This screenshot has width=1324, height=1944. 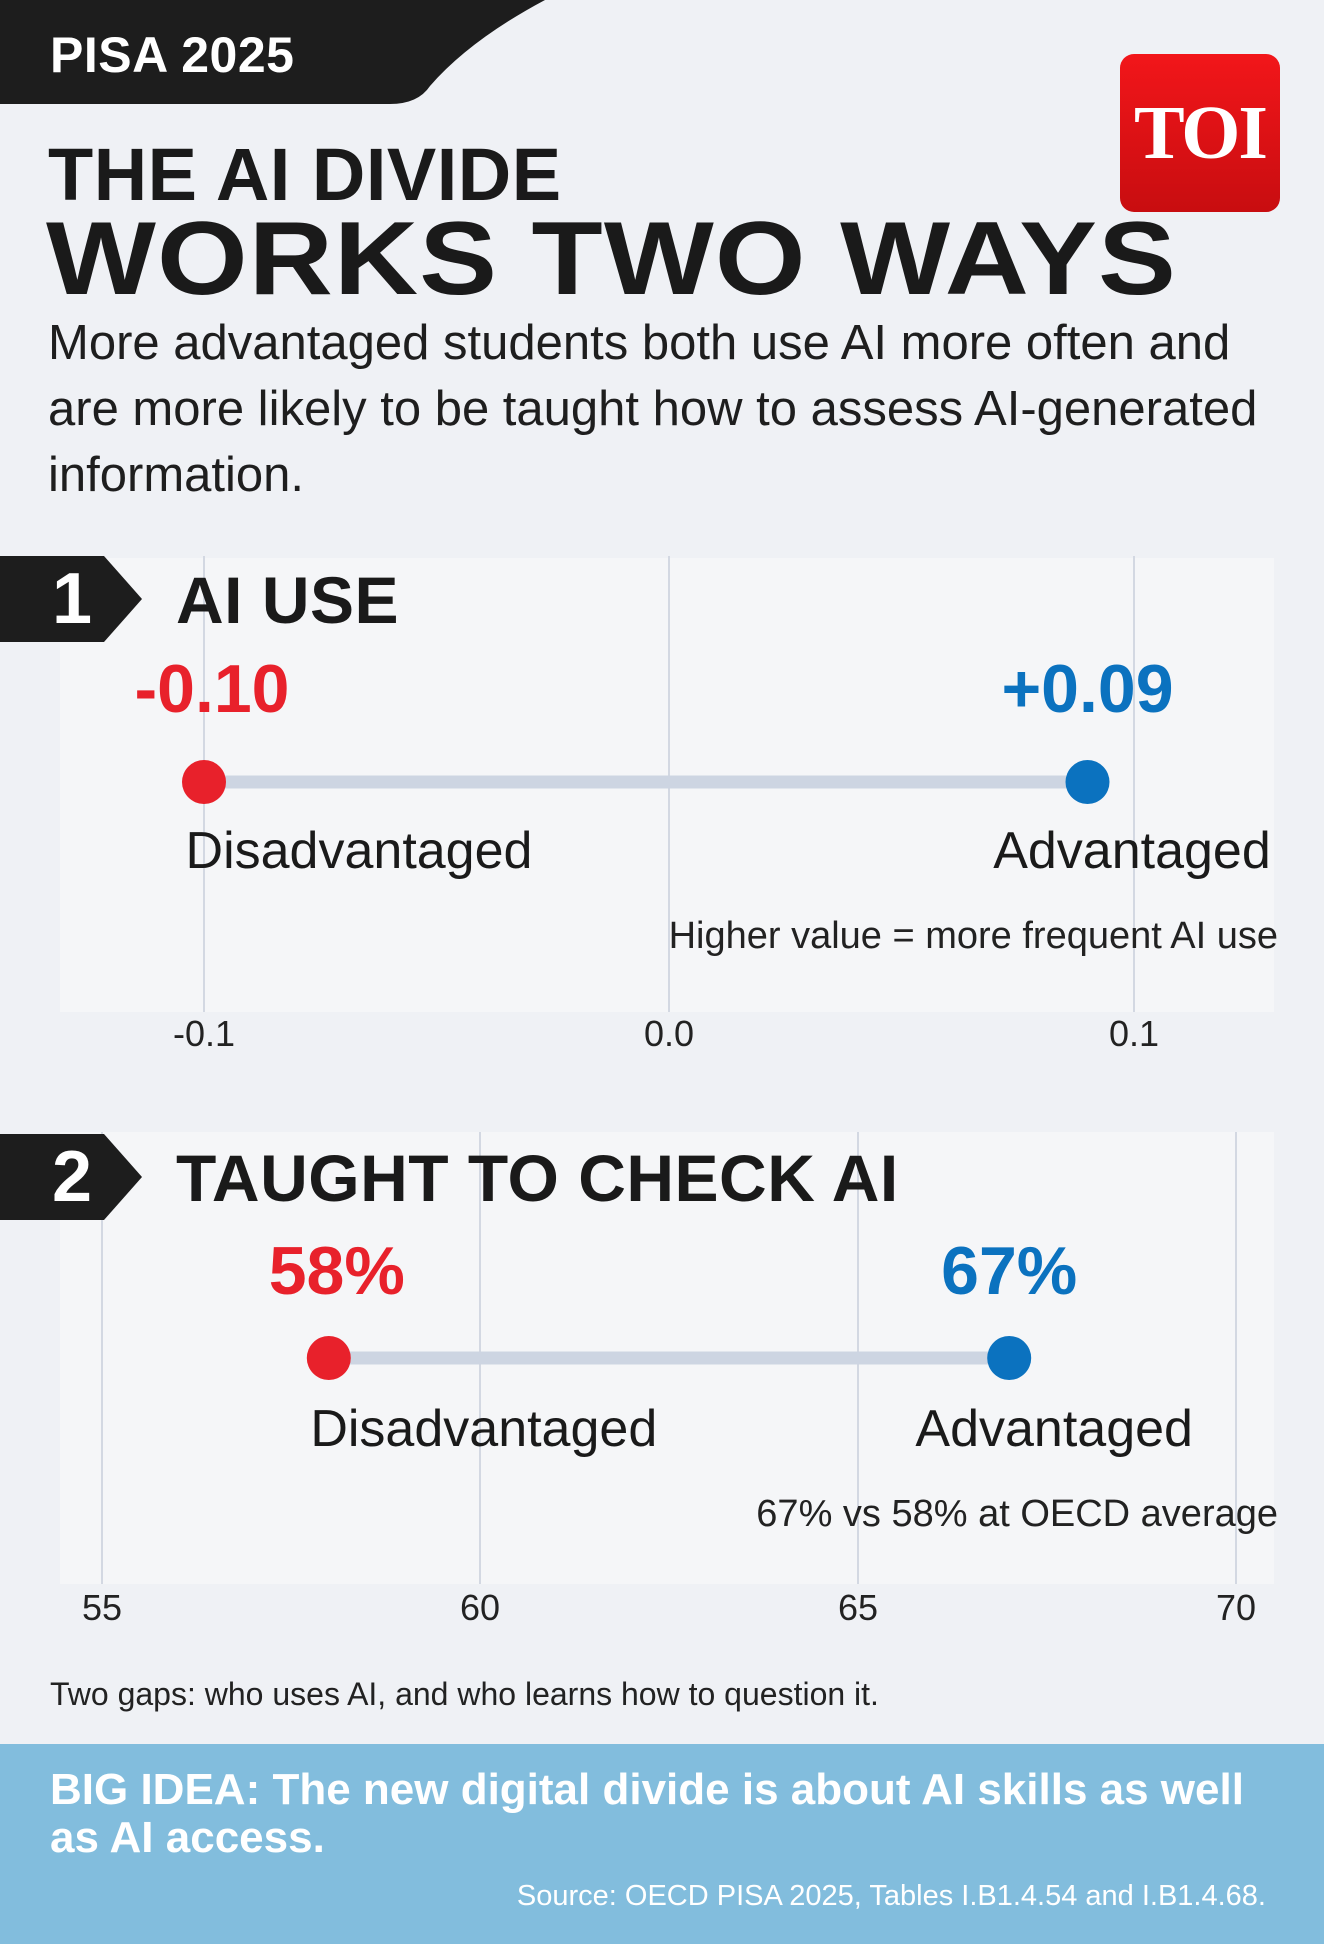 I want to click on header-tag-shape, so click(x=272, y=52).